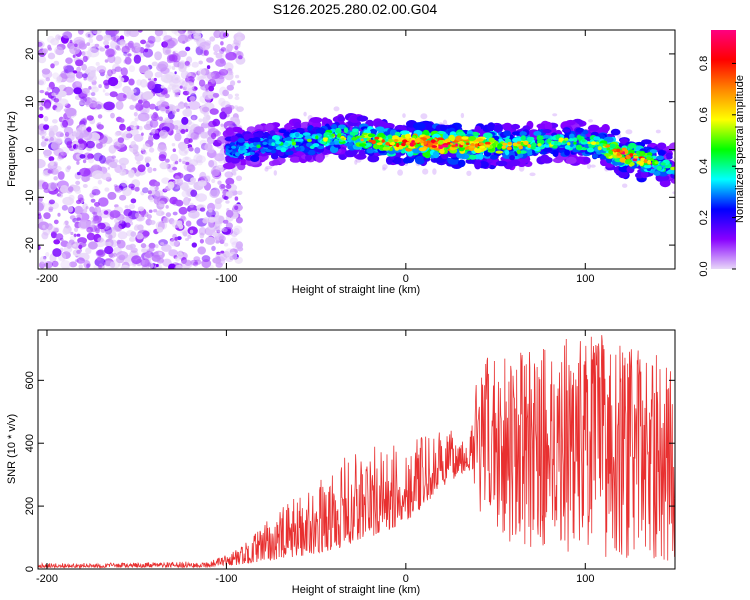 This screenshot has height=600, width=750. Describe the element at coordinates (12, 449) in the screenshot. I see `snr-y-label: SNR (10 * v/v)` at that location.